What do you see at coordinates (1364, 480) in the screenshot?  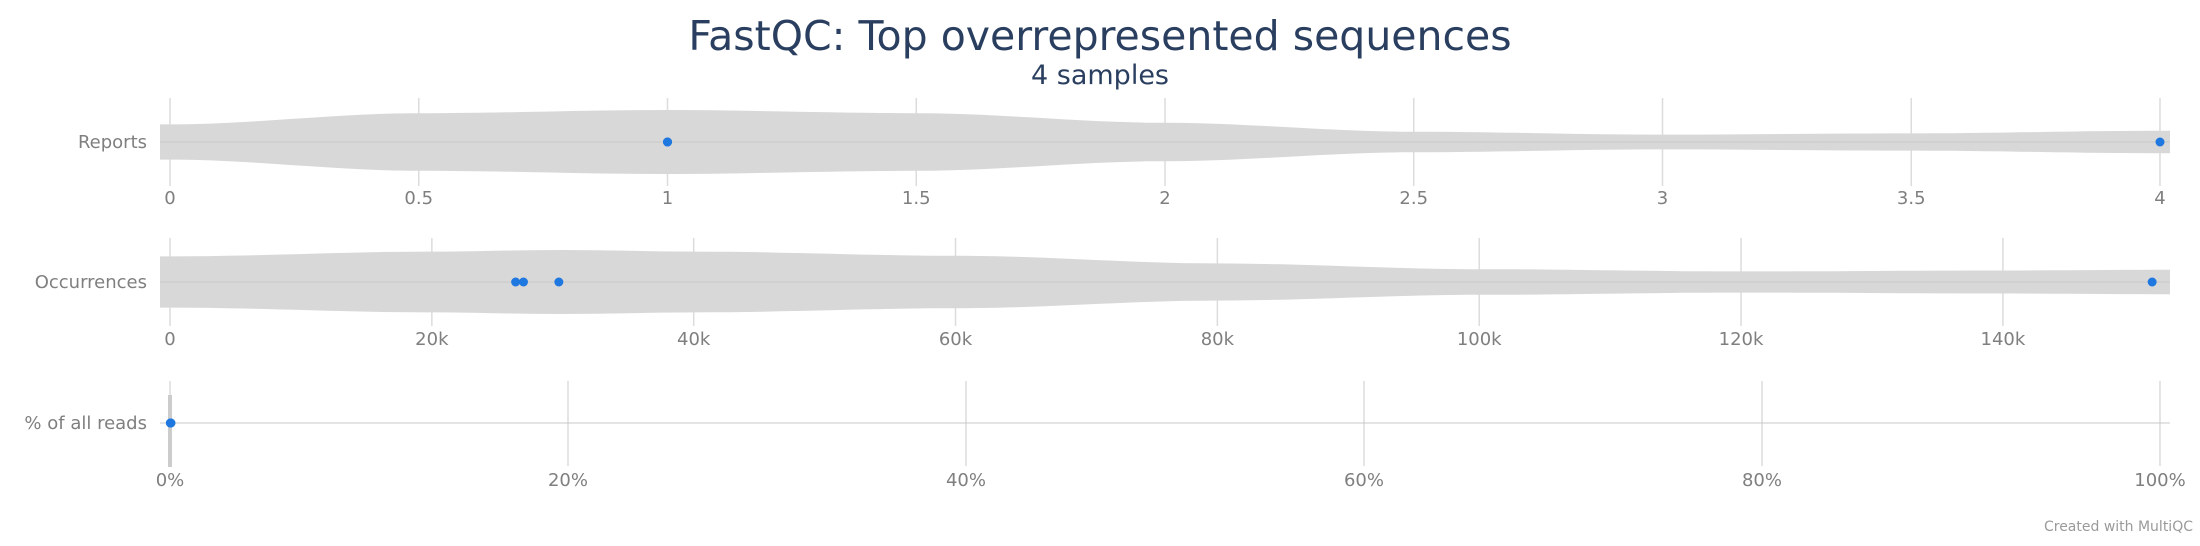 I see `tick-label: 60%` at bounding box center [1364, 480].